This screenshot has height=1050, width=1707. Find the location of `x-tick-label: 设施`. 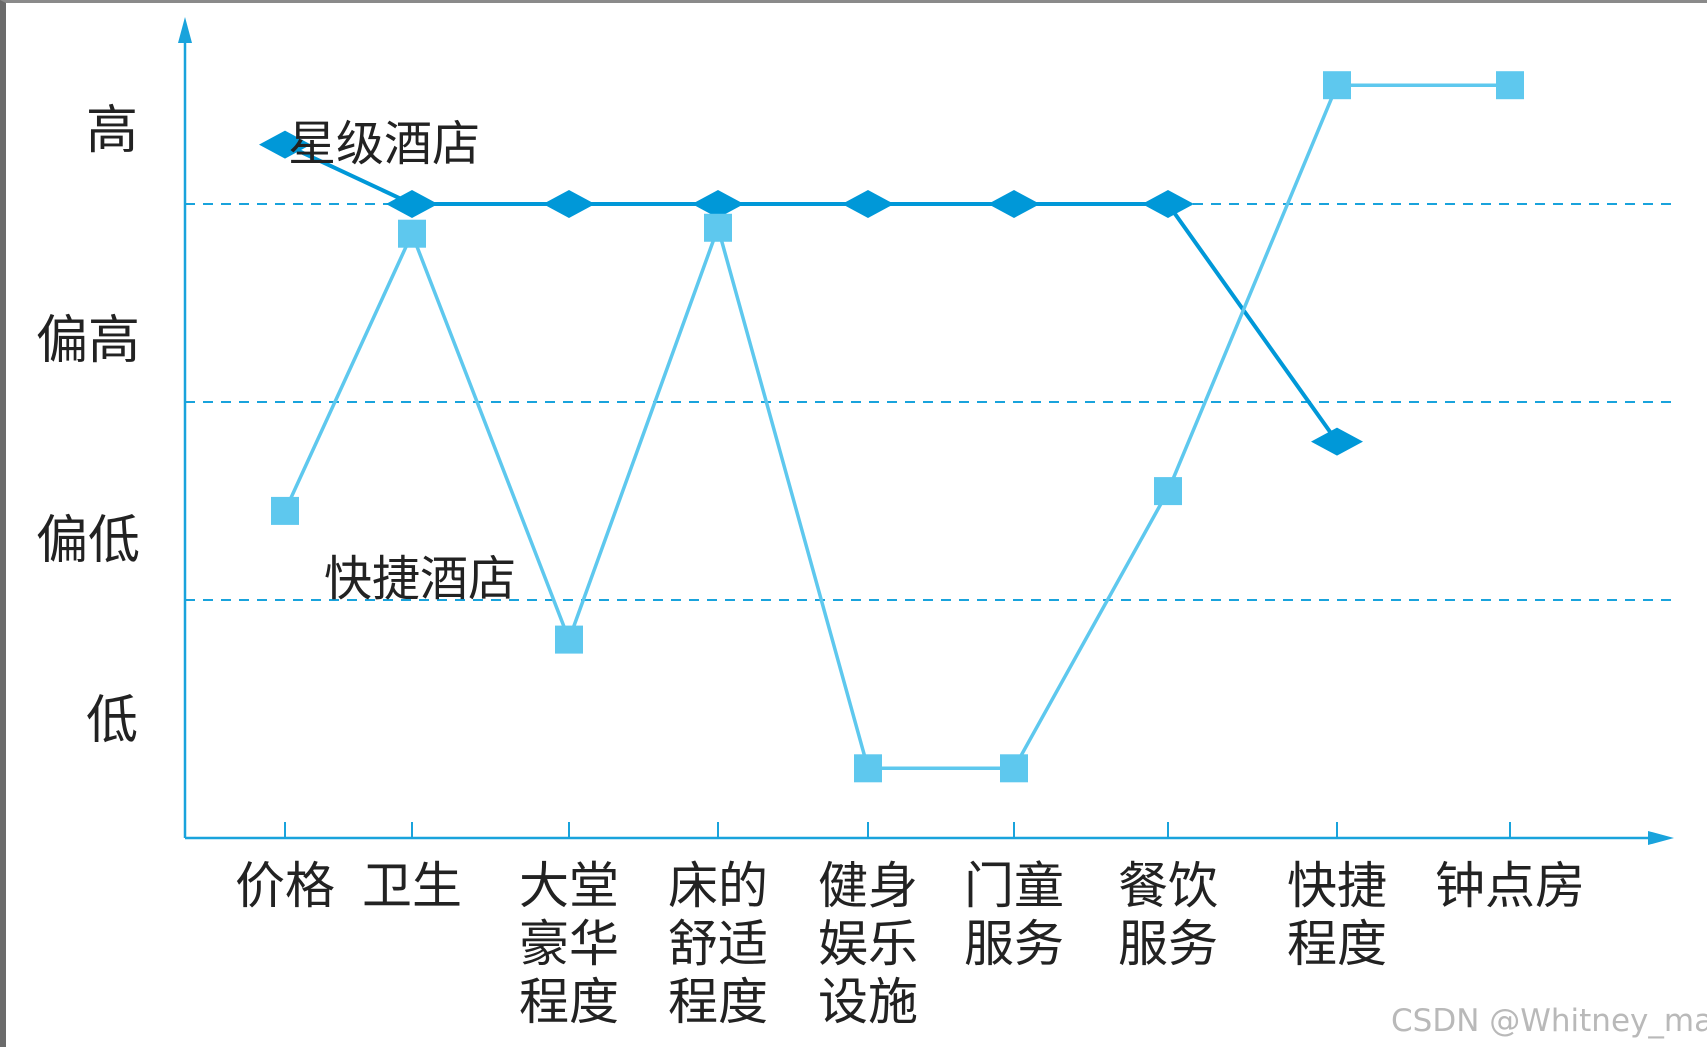

x-tick-label: 设施 is located at coordinates (868, 1002).